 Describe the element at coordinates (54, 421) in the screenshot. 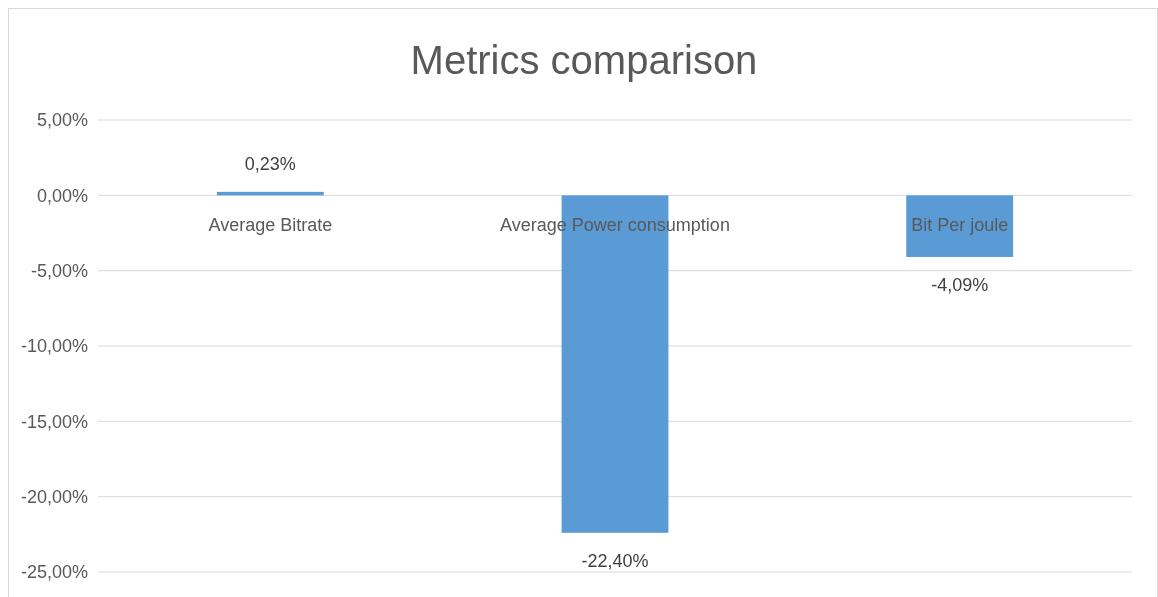

I see `y-tick-label: -15,00%` at that location.